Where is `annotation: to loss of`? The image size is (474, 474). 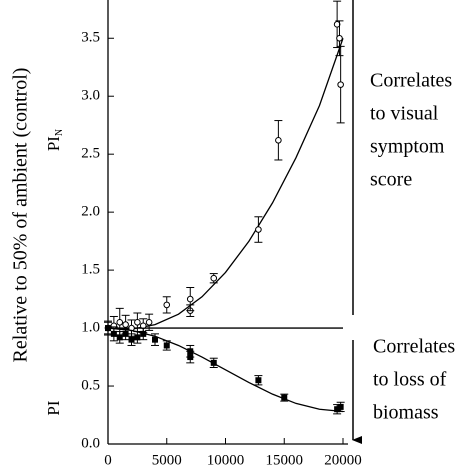
annotation: to loss of is located at coordinates (410, 380).